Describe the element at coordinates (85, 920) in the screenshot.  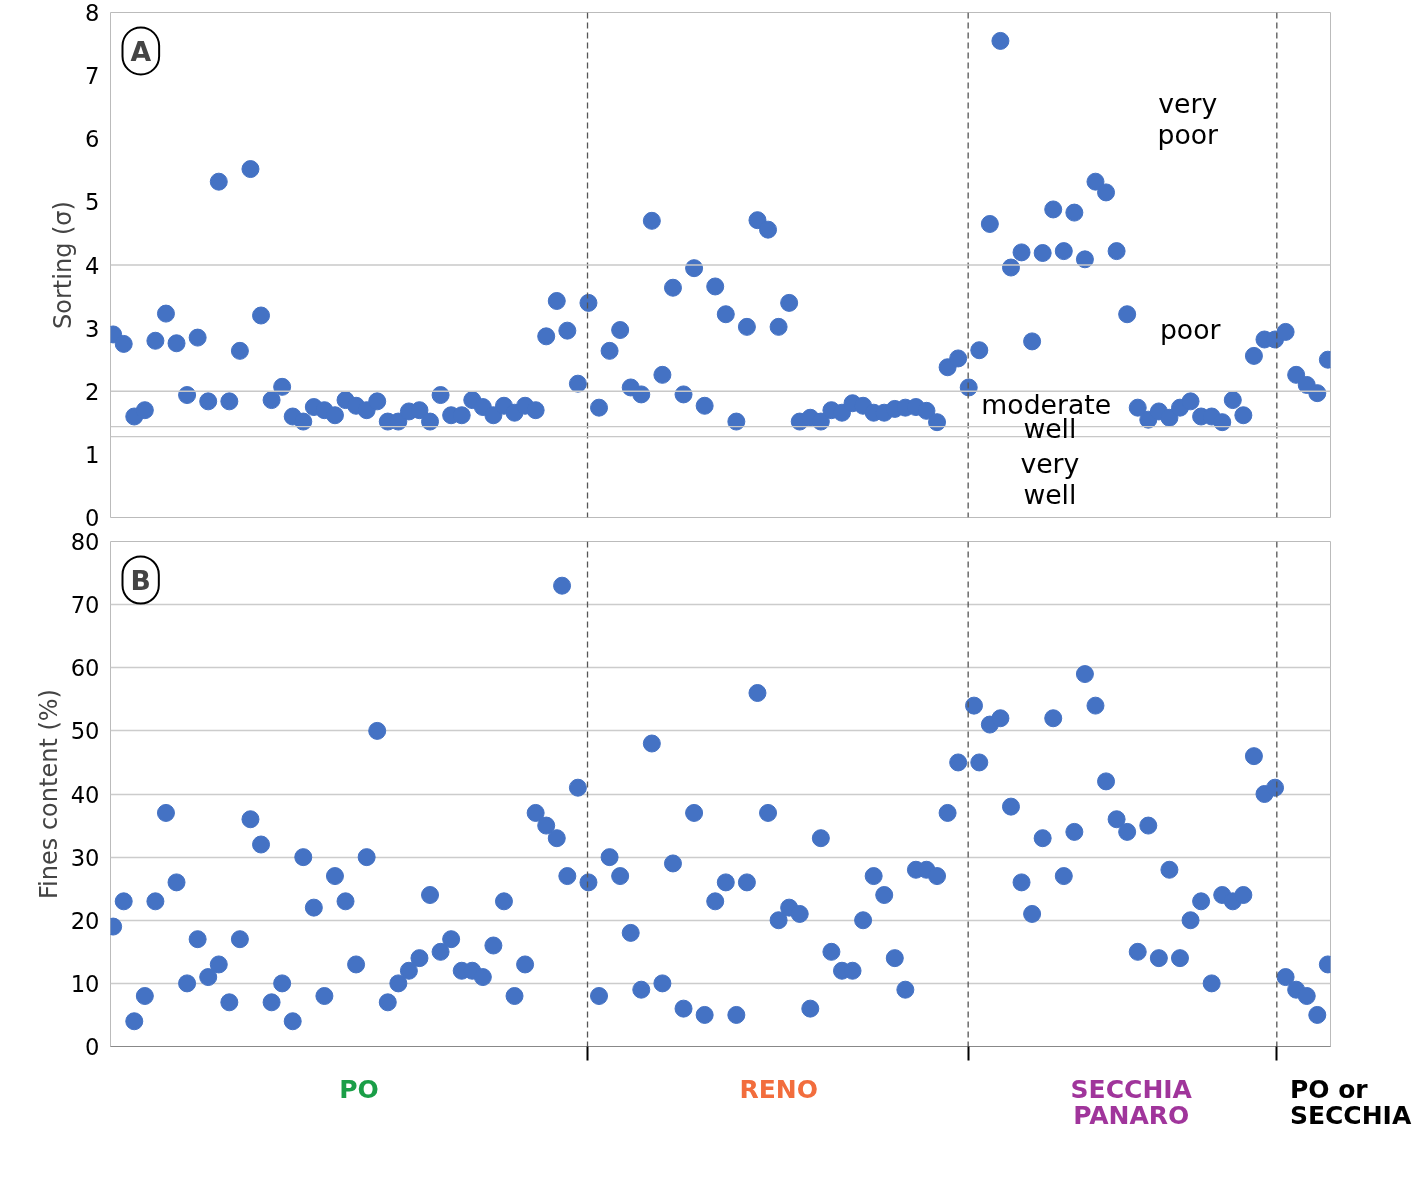
I see `y-tick-label: 20` at that location.